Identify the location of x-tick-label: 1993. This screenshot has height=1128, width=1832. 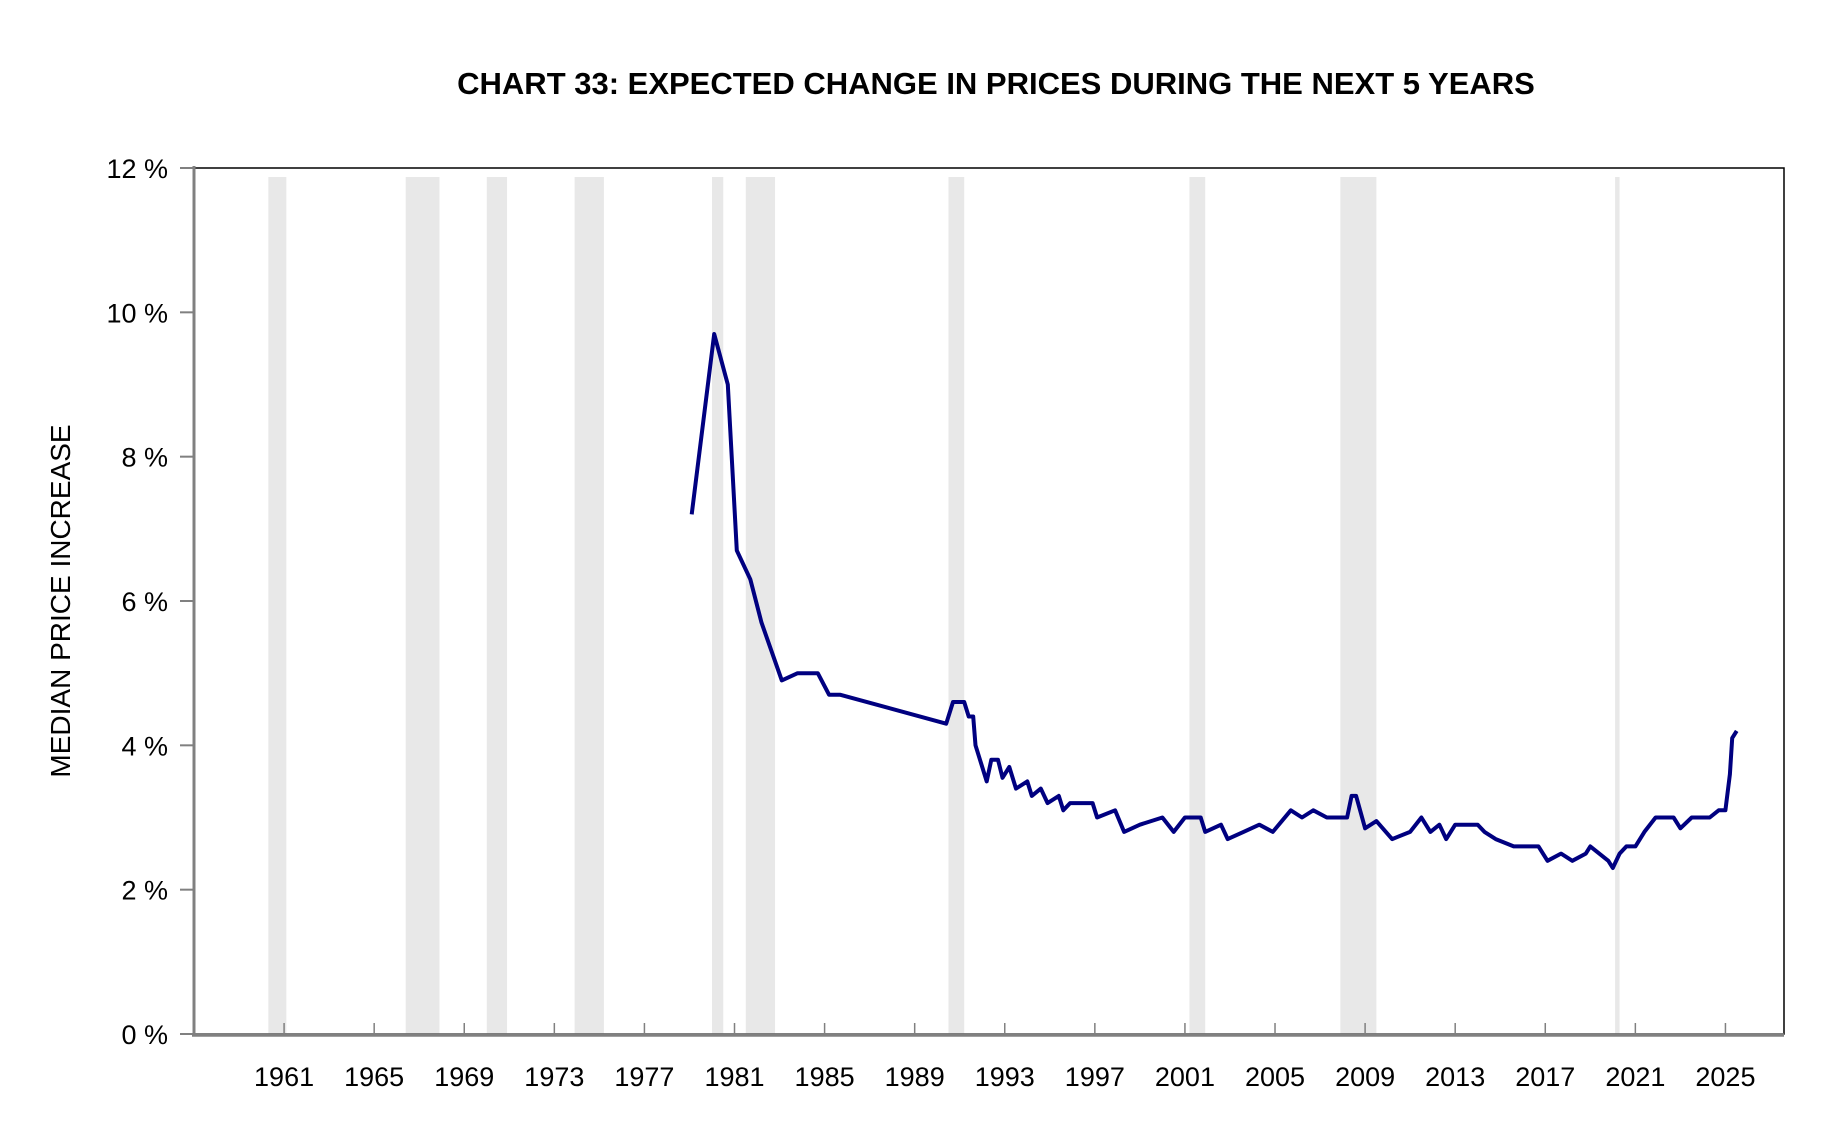
(1005, 1077).